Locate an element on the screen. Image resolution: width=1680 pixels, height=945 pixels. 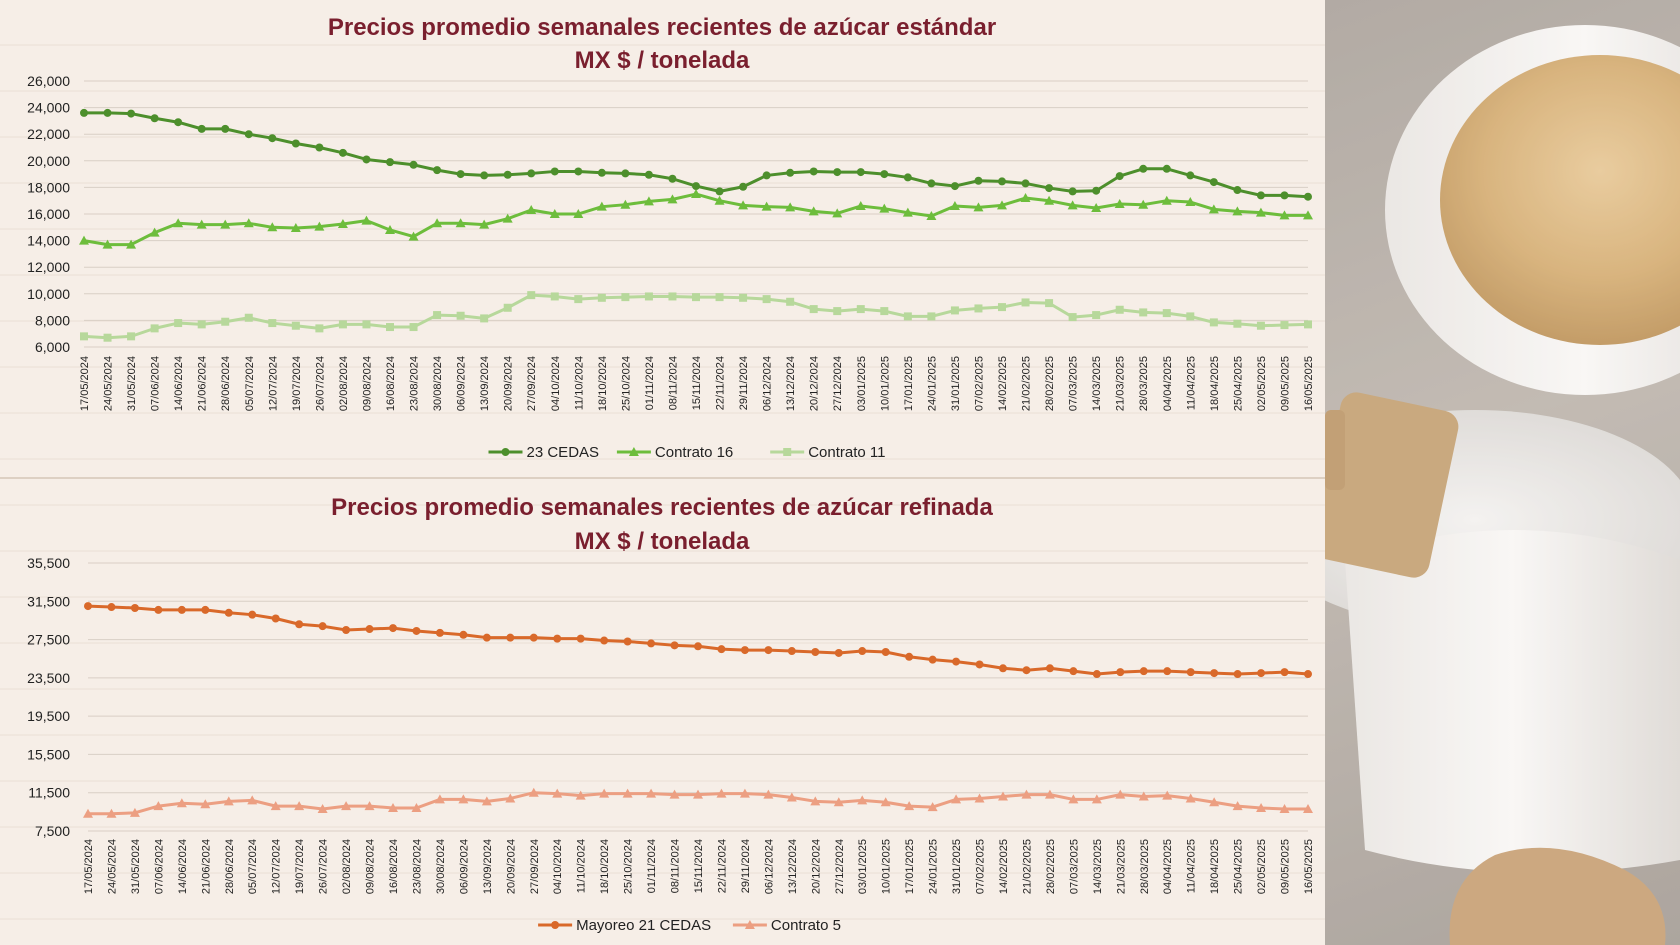
x-tick-label: 12/07/2024 is located at coordinates (277, 866).